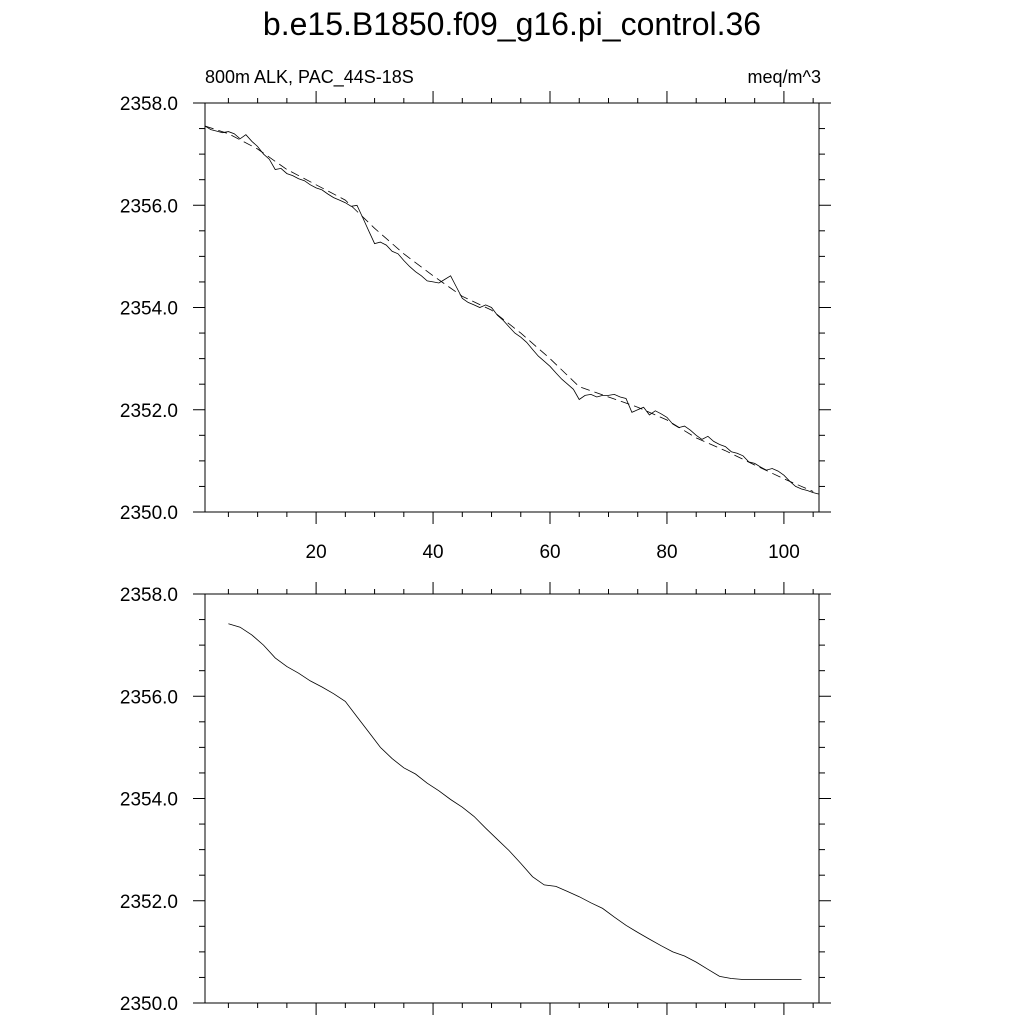  Describe the element at coordinates (549, 552) in the screenshot. I see `x-tick-label: 60` at that location.